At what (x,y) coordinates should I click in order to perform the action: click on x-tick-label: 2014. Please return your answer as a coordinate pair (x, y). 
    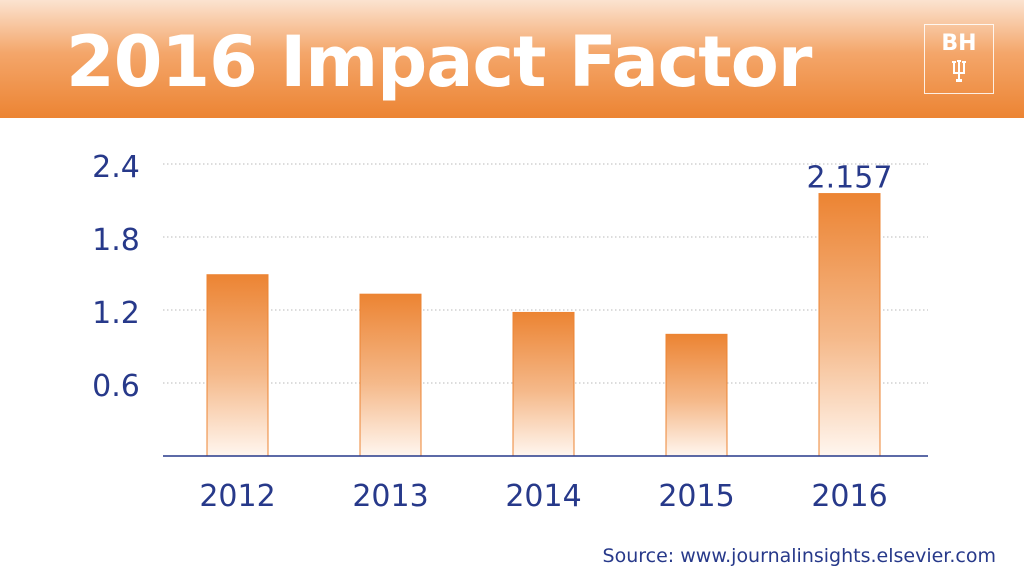
    Looking at the image, I should click on (543, 496).